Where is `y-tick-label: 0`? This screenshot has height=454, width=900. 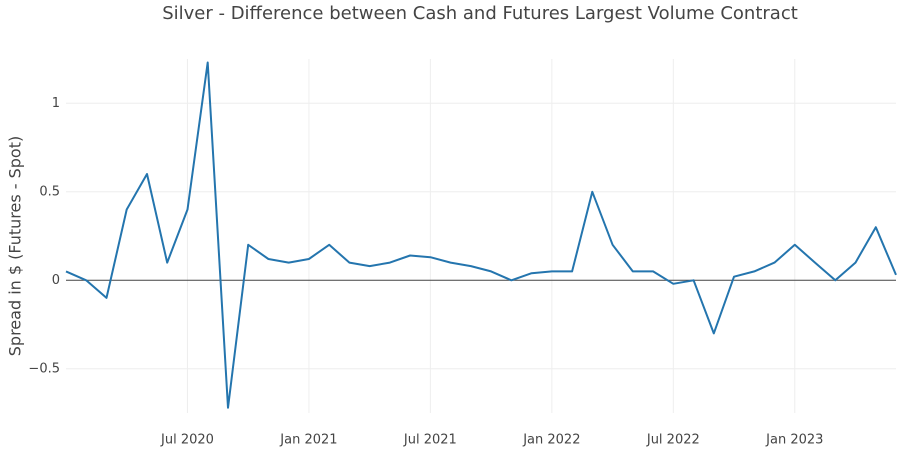 y-tick-label: 0 is located at coordinates (56, 280).